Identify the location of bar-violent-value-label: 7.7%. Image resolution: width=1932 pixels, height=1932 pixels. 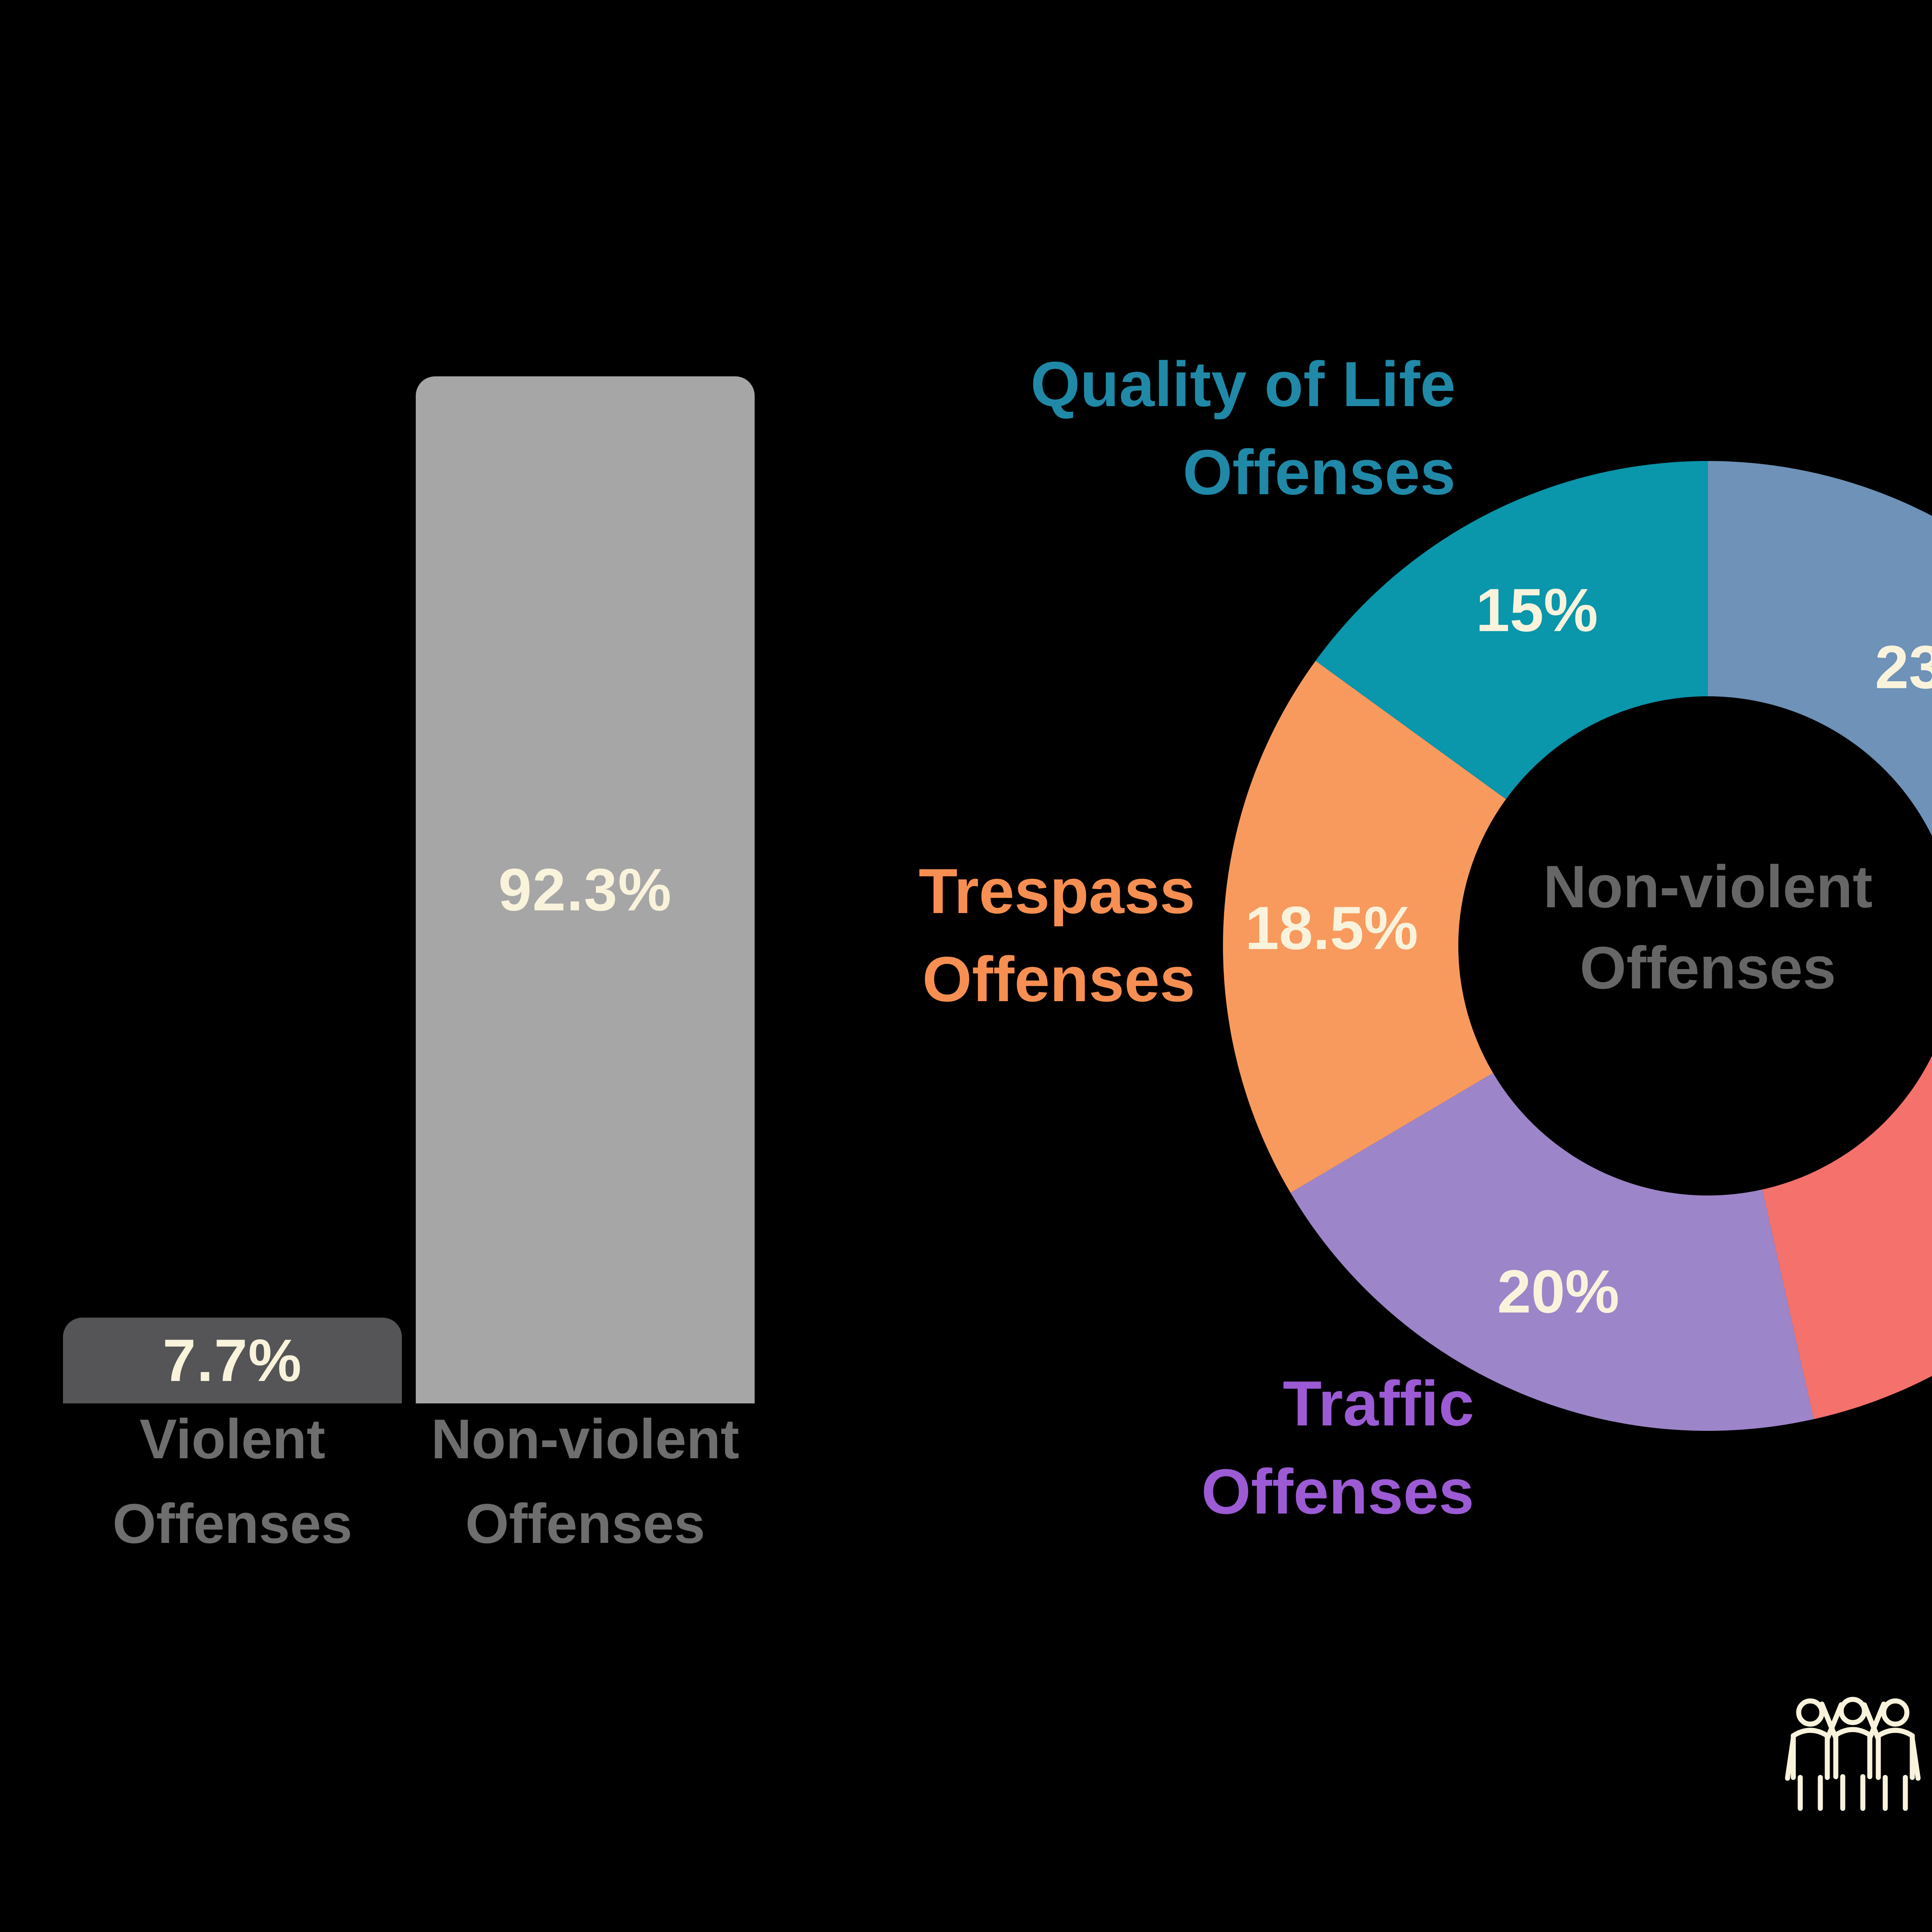
(232, 1361).